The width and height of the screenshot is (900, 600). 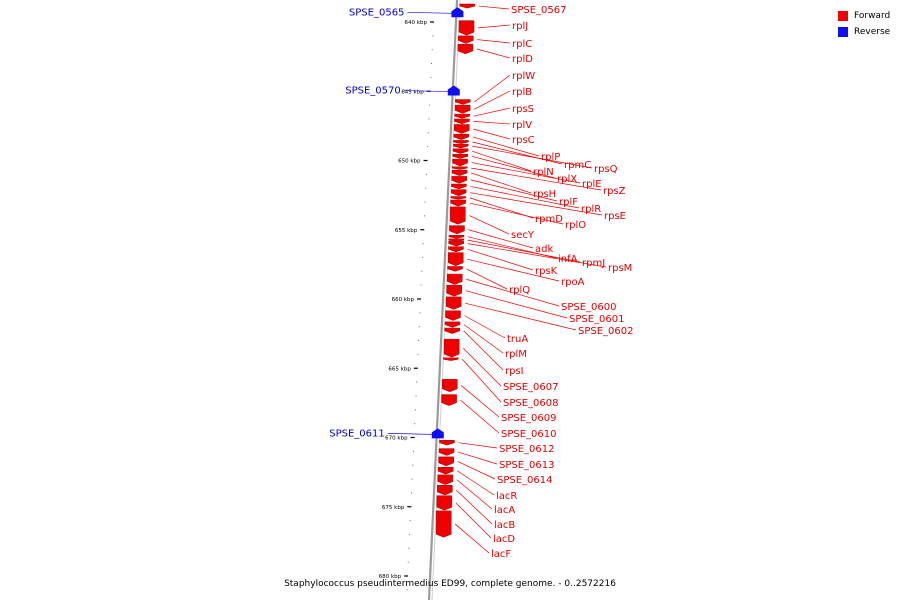 What do you see at coordinates (406, 231) in the screenshot?
I see `scale-tick-label: 655 kbp` at bounding box center [406, 231].